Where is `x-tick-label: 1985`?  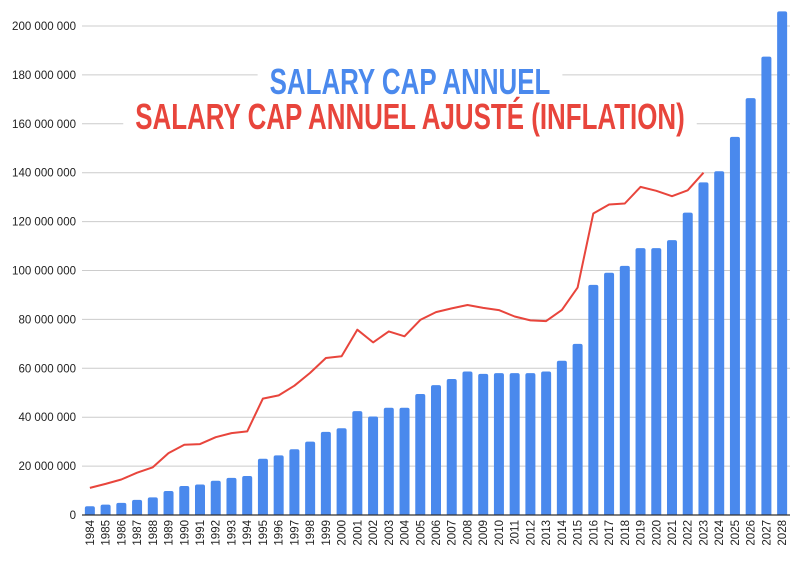 x-tick-label: 1985 is located at coordinates (107, 533).